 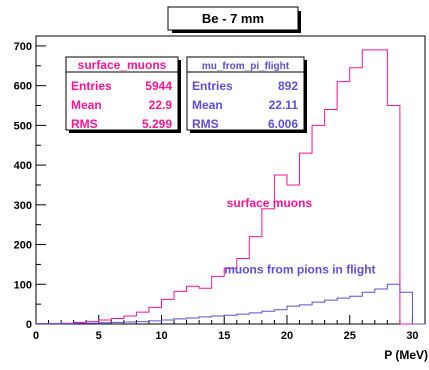 What do you see at coordinates (23, 285) in the screenshot?
I see `y-tick-label: 100` at bounding box center [23, 285].